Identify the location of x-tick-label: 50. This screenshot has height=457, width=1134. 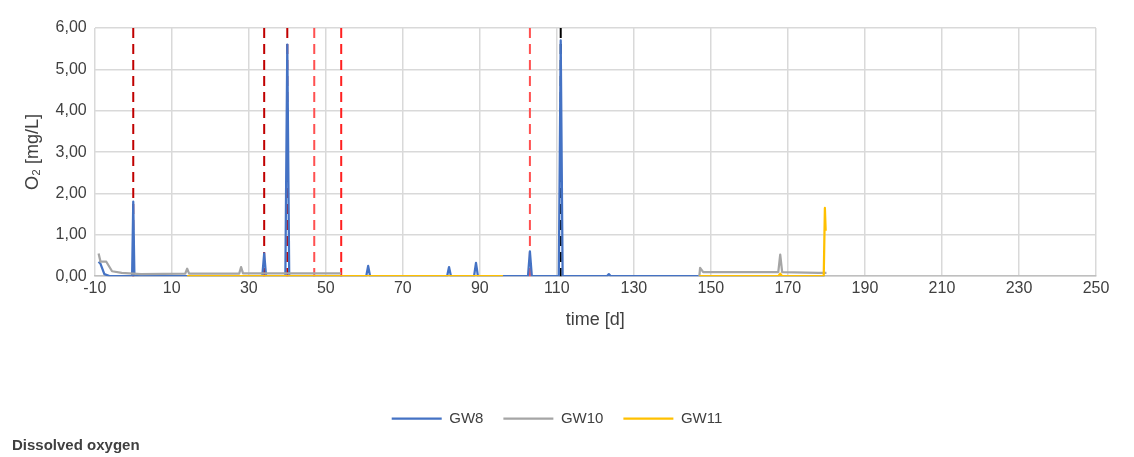
(325, 288).